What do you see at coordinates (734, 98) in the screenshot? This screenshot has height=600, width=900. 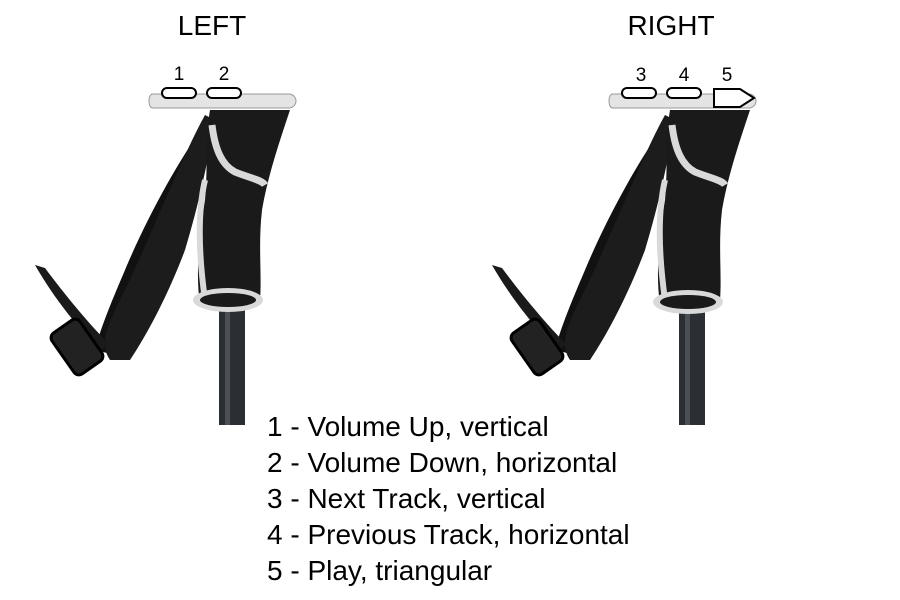 I see `play-button` at bounding box center [734, 98].